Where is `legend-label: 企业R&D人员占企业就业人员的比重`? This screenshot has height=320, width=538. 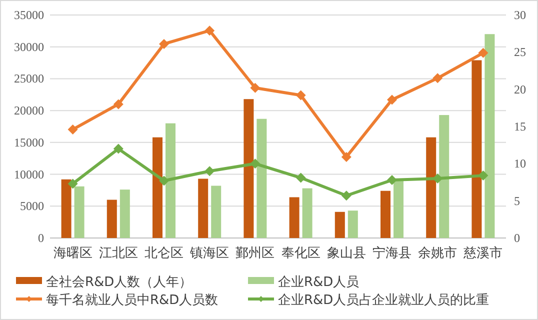 legend-label: 企业R&D人员占企业就业人员的比重 is located at coordinates (384, 300).